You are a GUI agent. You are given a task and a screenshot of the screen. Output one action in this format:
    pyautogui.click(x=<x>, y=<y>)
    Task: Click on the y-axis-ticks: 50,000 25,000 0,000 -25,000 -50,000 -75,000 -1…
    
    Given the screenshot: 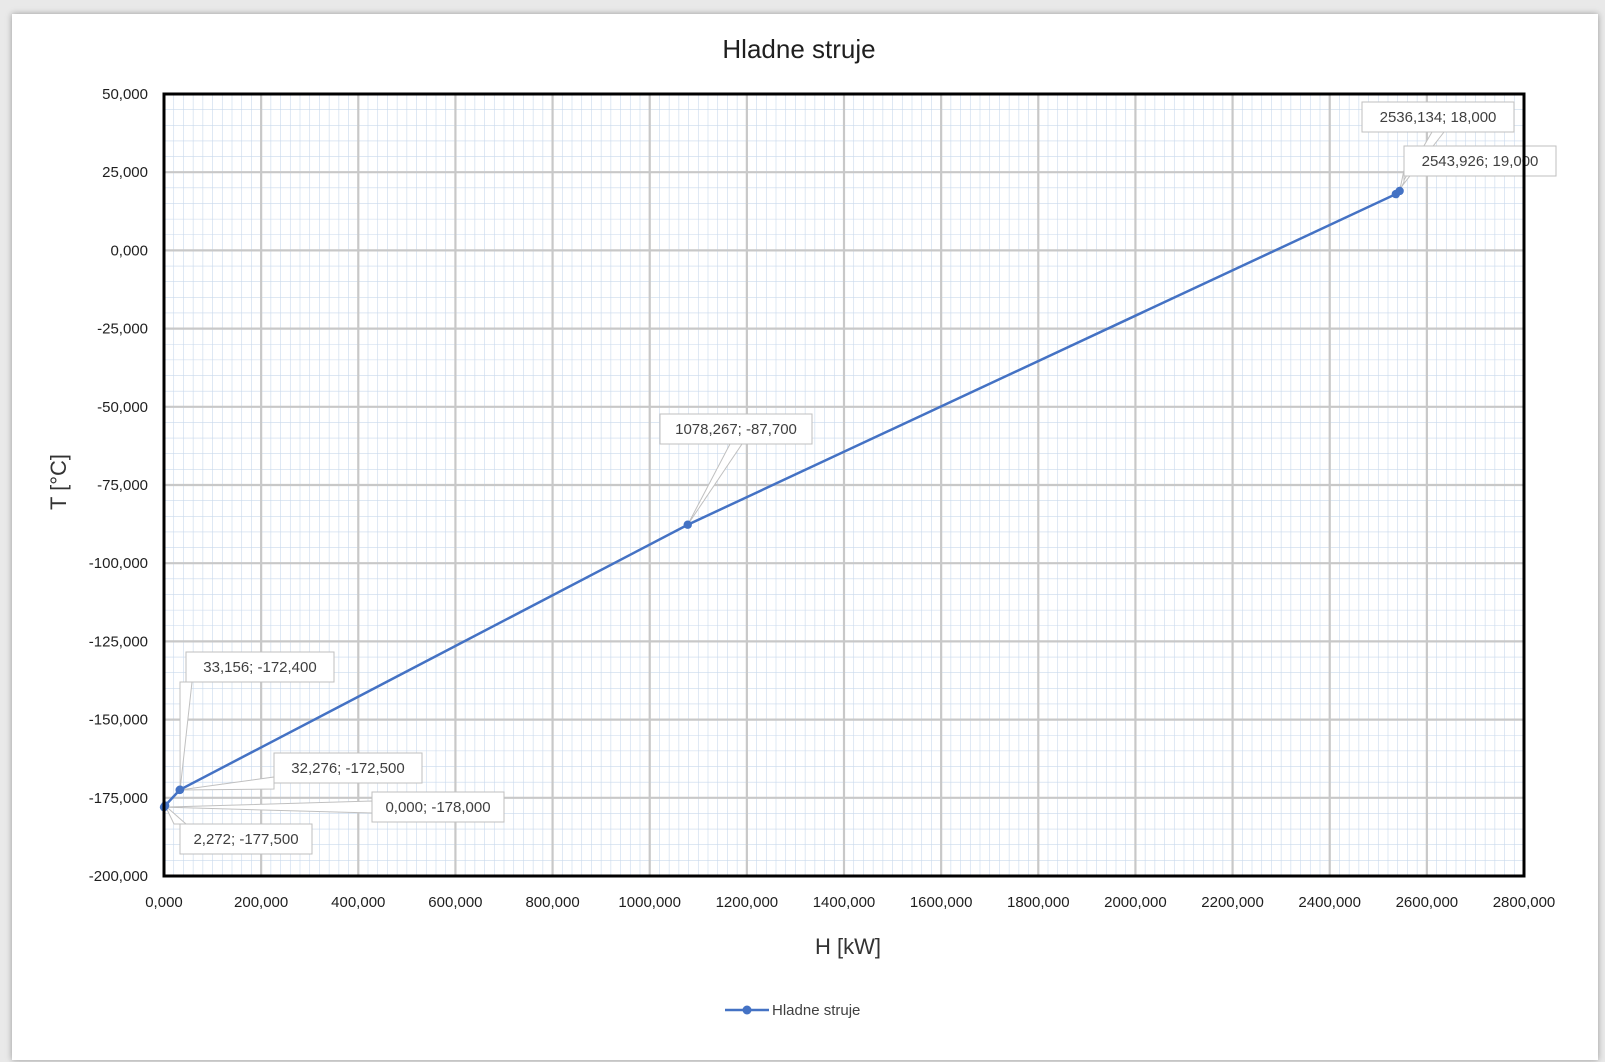 What is the action you would take?
    pyautogui.click(x=118, y=485)
    